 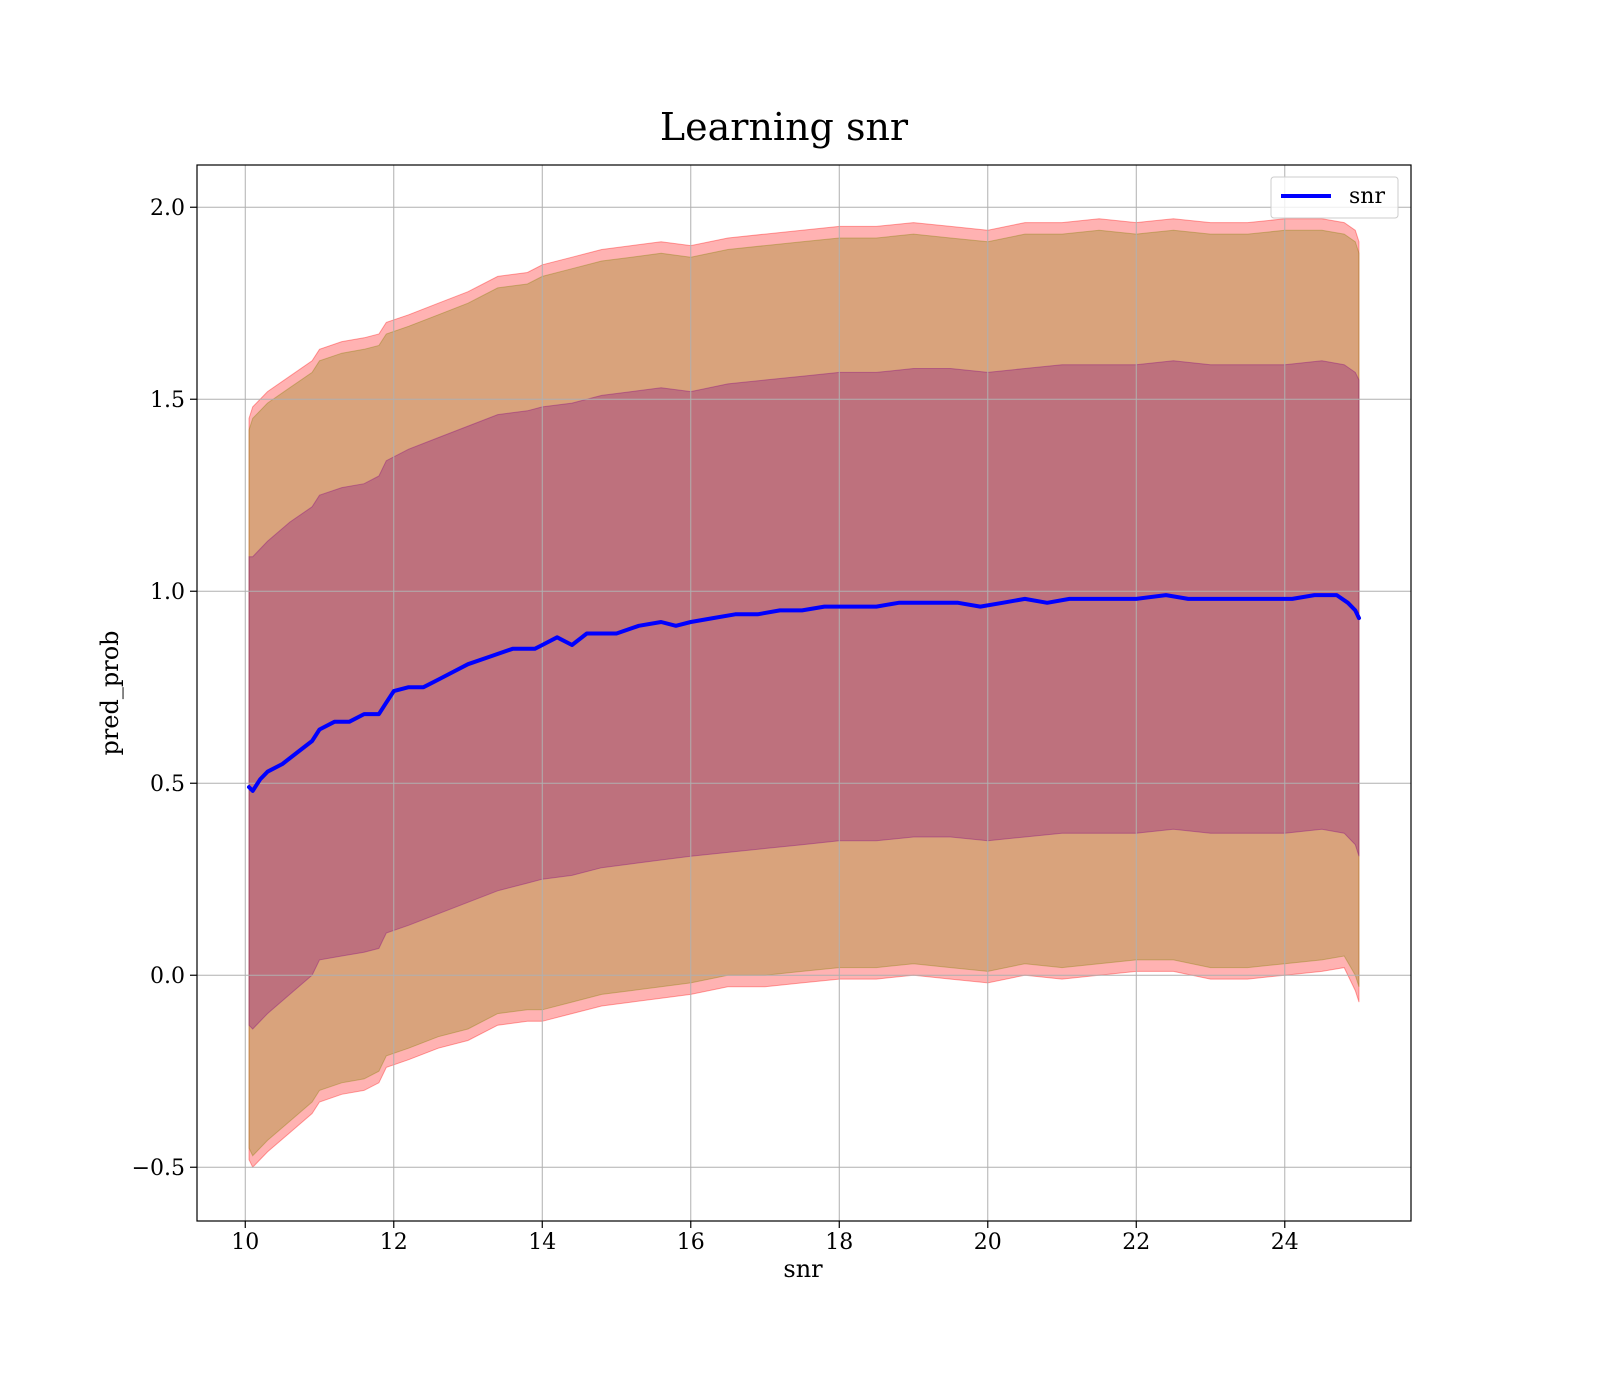 What do you see at coordinates (167, 400) in the screenshot?
I see `y-tick-label: 1.5` at bounding box center [167, 400].